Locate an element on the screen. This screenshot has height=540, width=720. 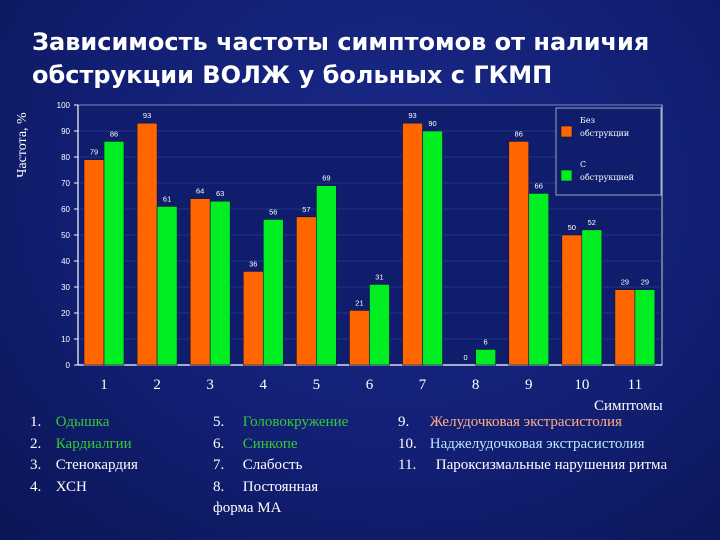
symptom-legend-item: 11. Пароксизмальные нарушения ритма is located at coordinates (533, 465).